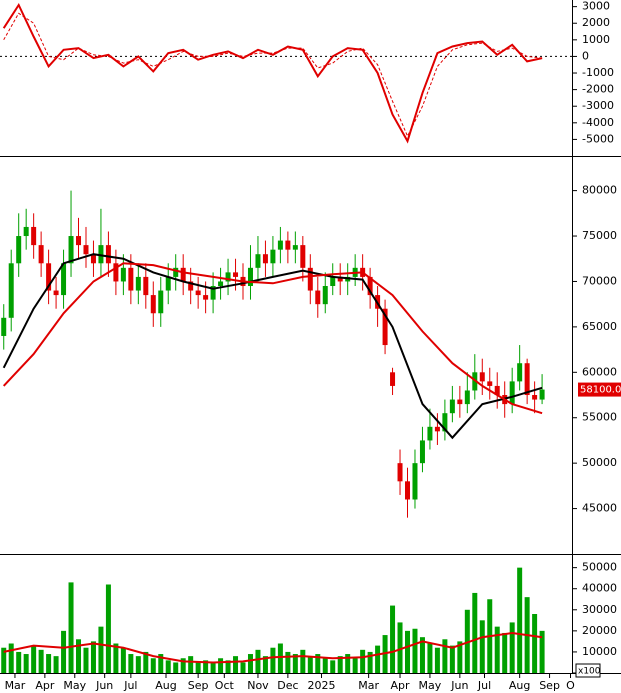 The height and width of the screenshot is (693, 621). I want to click on y-tick-label: 3000, so click(596, 6).